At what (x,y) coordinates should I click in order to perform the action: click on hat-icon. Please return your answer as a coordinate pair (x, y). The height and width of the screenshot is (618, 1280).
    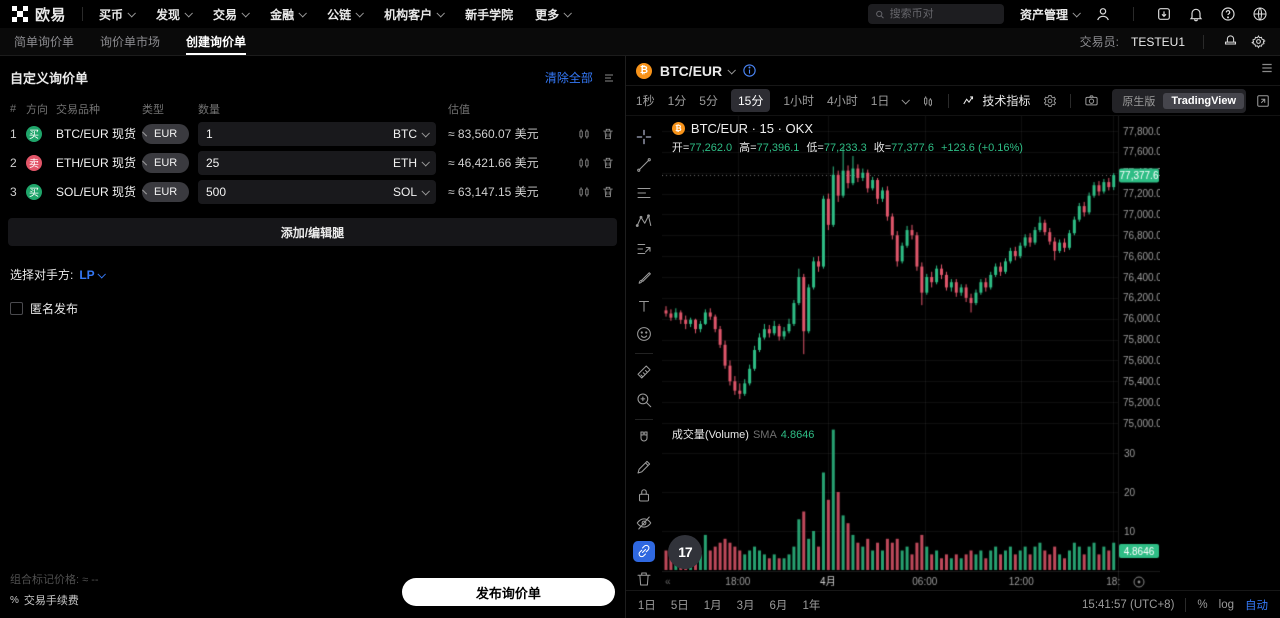
    Looking at the image, I should click on (1230, 42).